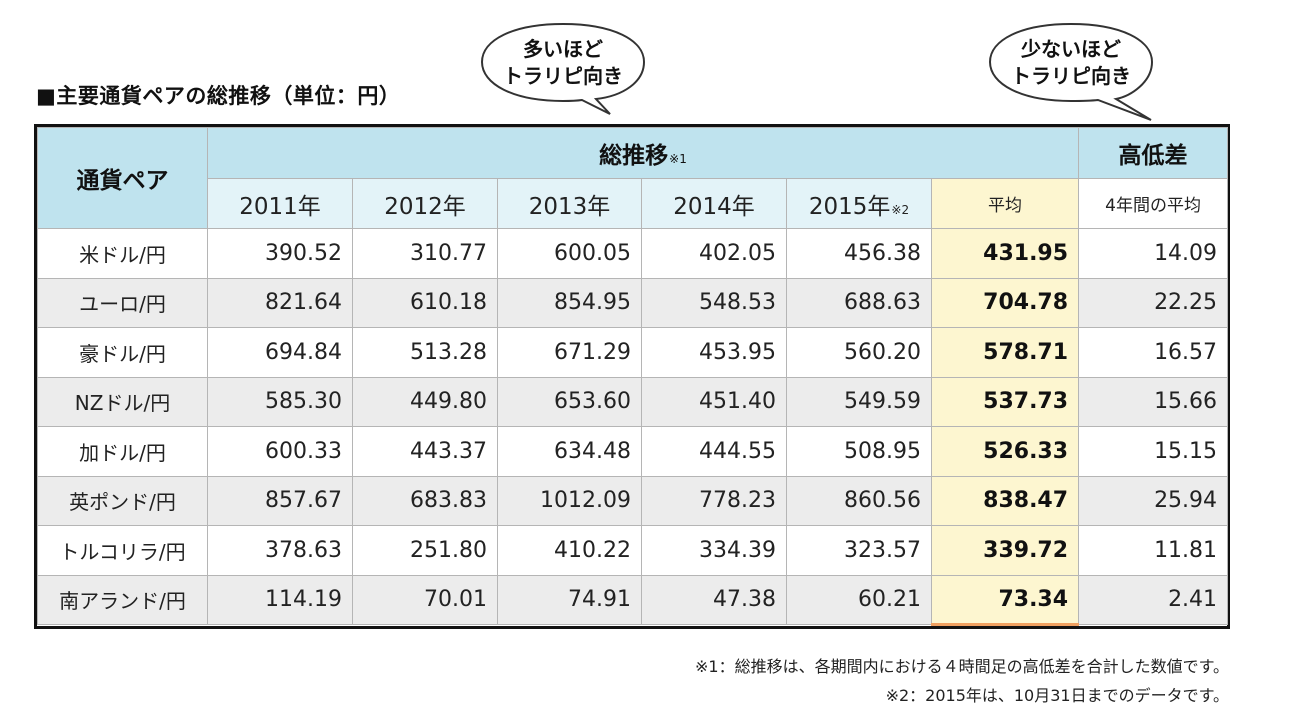 The width and height of the screenshot is (1315, 720). Describe the element at coordinates (569, 253) in the screenshot. I see `yearly-total-cell: 600.05` at that location.